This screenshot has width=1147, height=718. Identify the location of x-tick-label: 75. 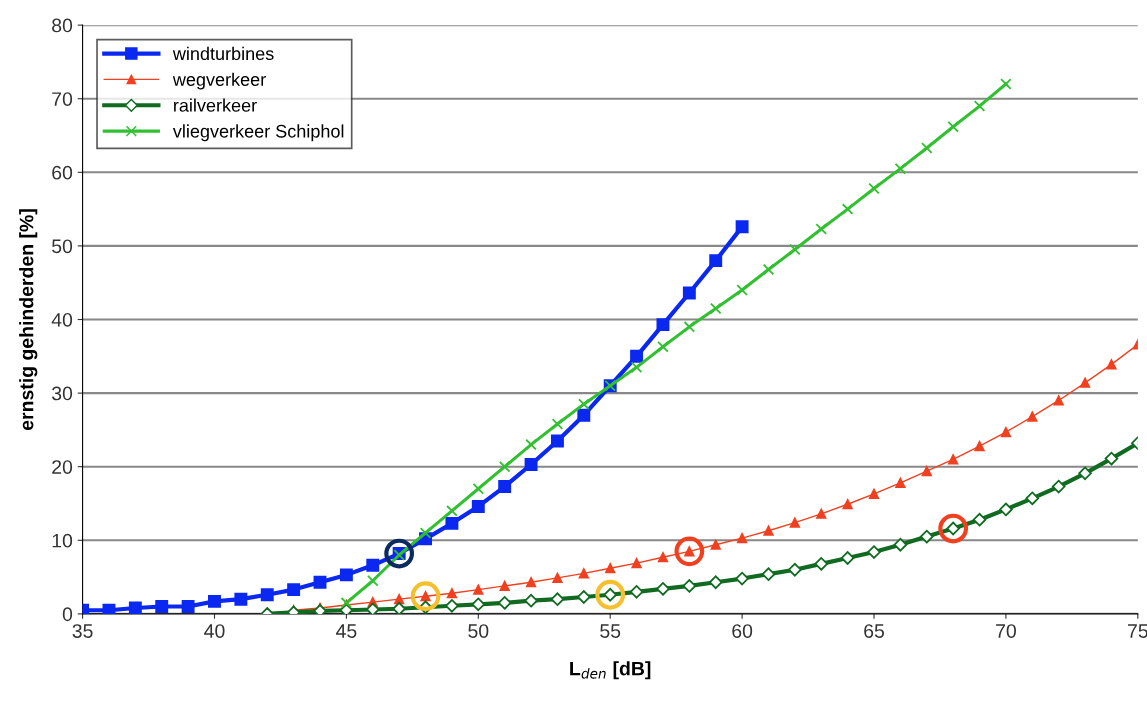
(1137, 631).